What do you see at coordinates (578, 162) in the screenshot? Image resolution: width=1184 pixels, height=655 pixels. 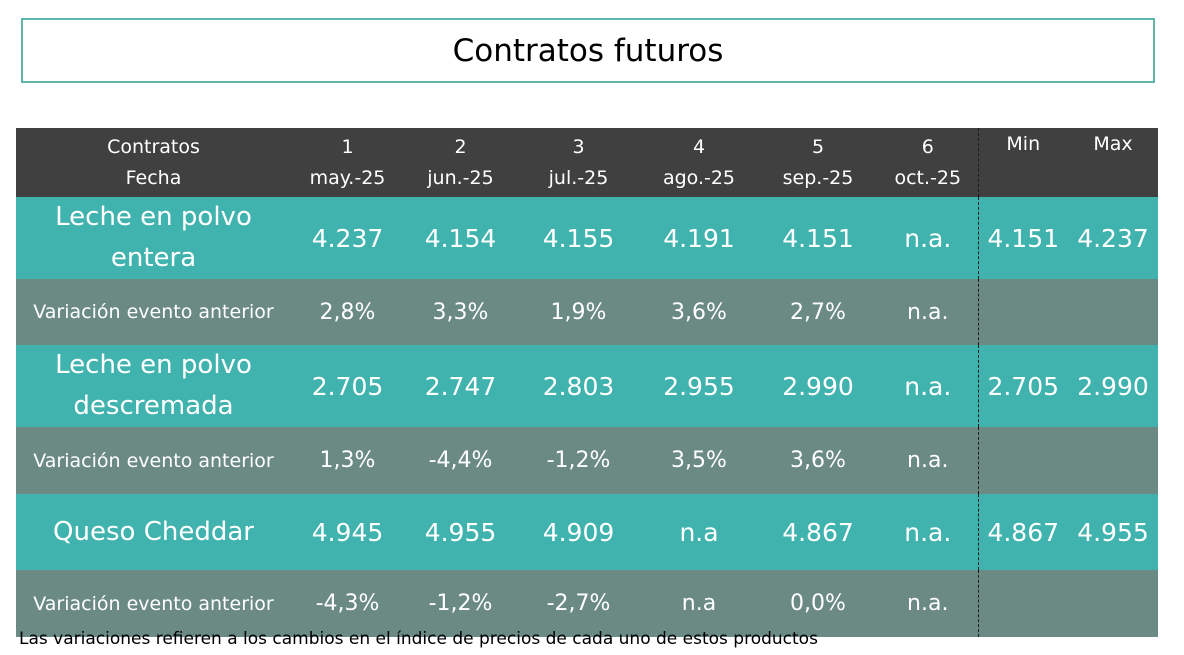 I see `header-contract-3: 3 jul.-25` at bounding box center [578, 162].